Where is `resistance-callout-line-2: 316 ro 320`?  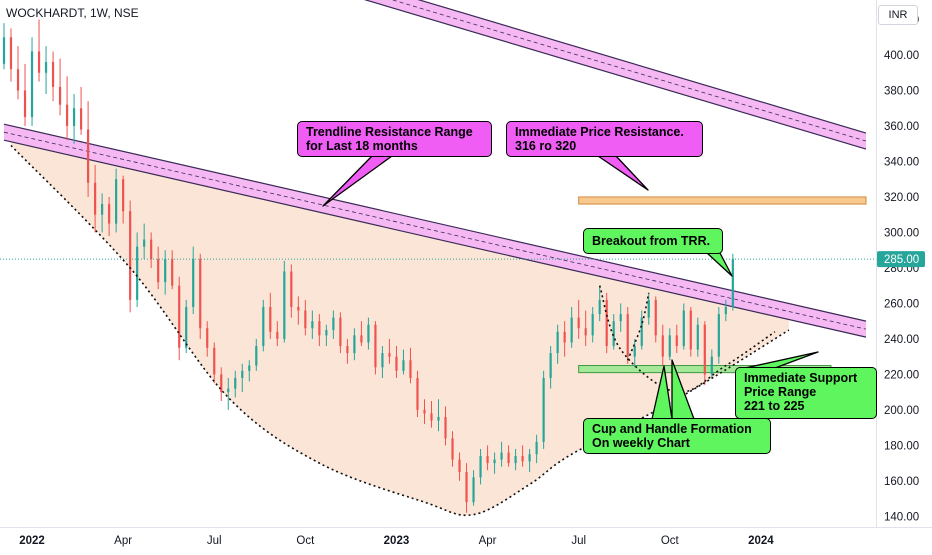
resistance-callout-line-2: 316 ro 320 is located at coordinates (546, 146).